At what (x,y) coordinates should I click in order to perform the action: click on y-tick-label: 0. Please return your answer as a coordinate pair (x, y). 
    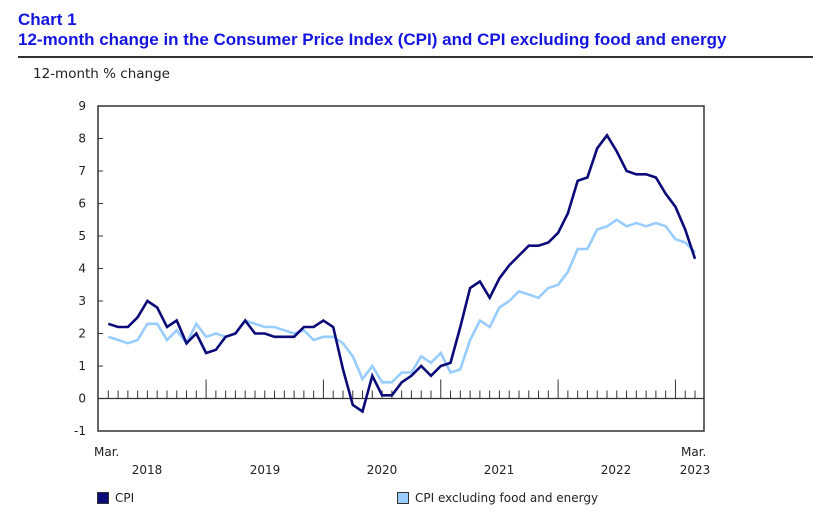
    Looking at the image, I should click on (82, 399).